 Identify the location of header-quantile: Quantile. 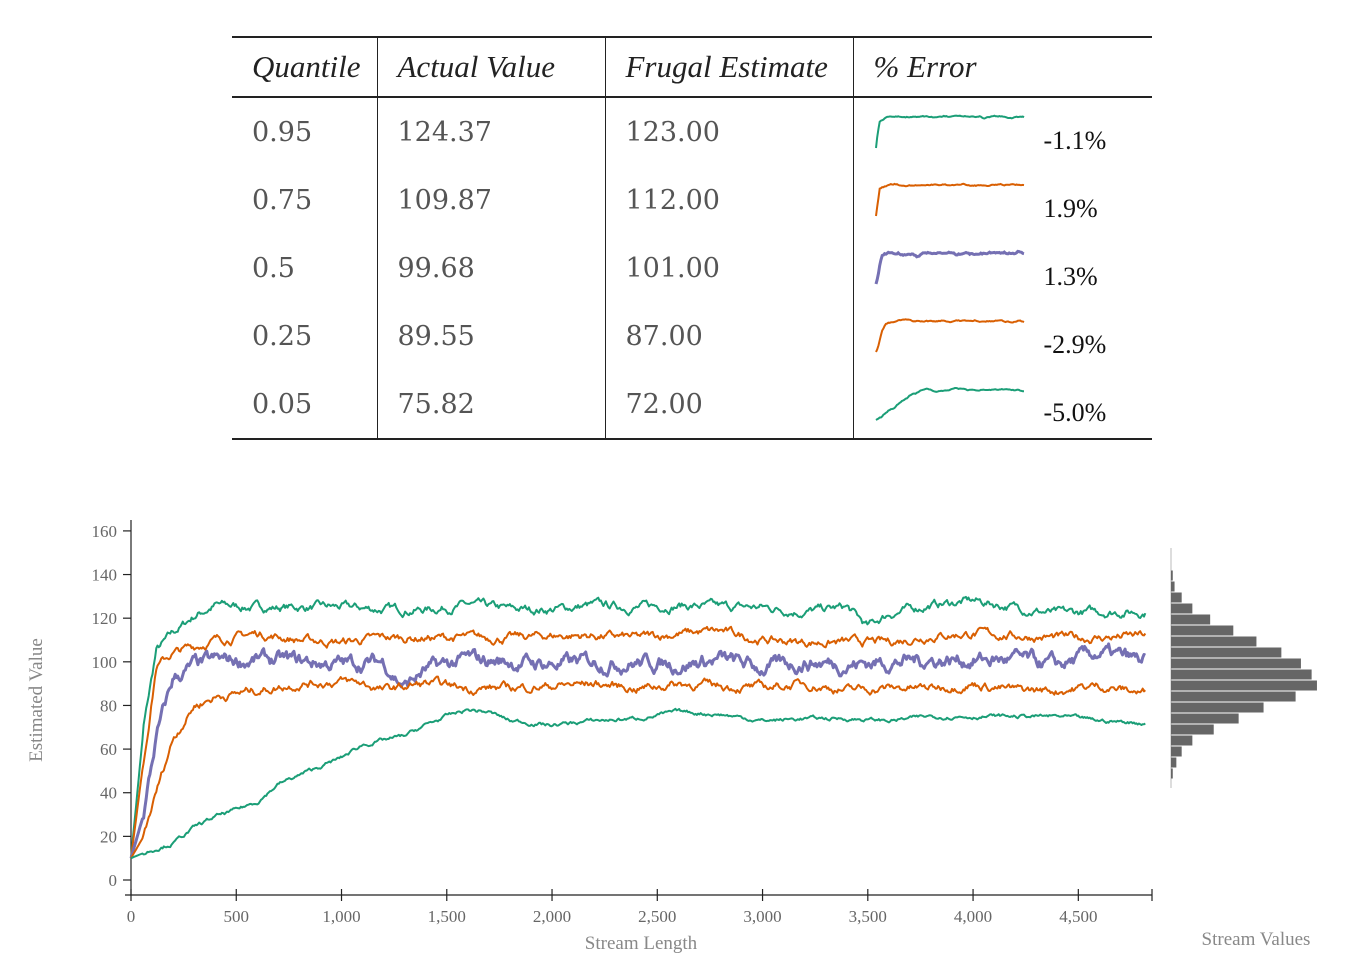
(305, 67).